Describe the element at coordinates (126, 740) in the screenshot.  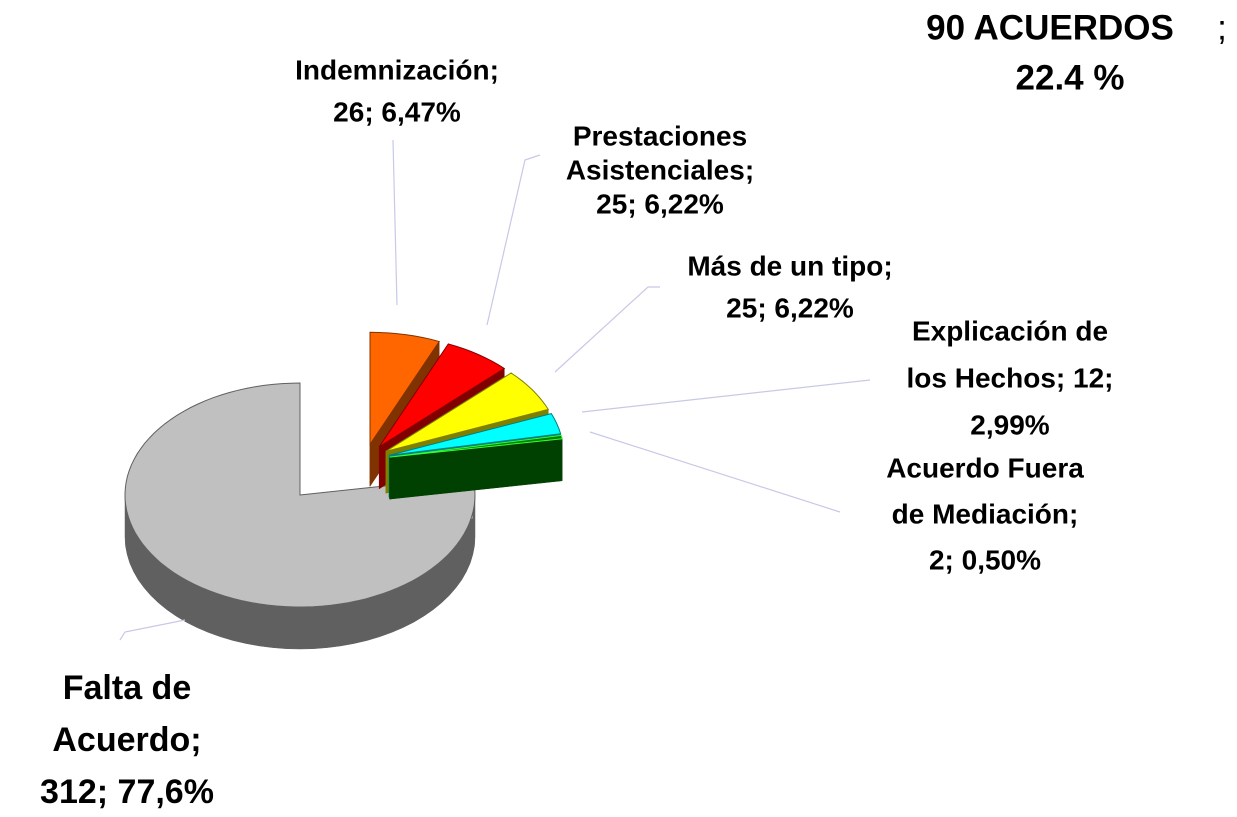
I see `slice-label: Acuerdo;` at that location.